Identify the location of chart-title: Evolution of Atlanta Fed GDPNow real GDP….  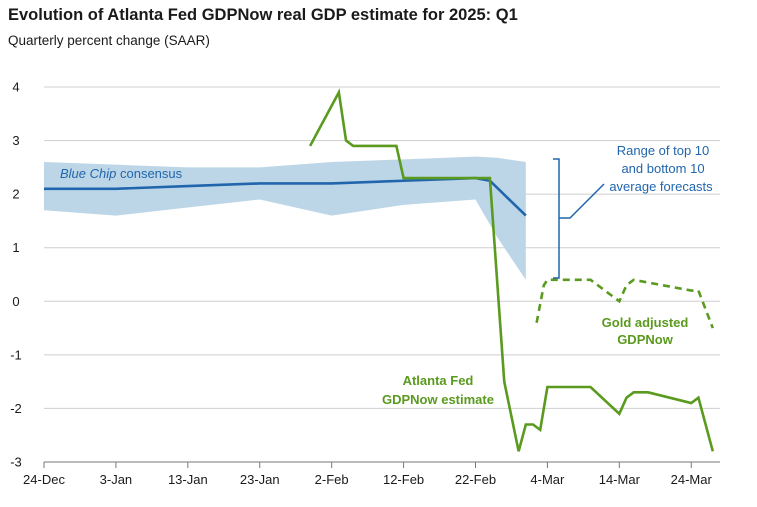
(263, 15).